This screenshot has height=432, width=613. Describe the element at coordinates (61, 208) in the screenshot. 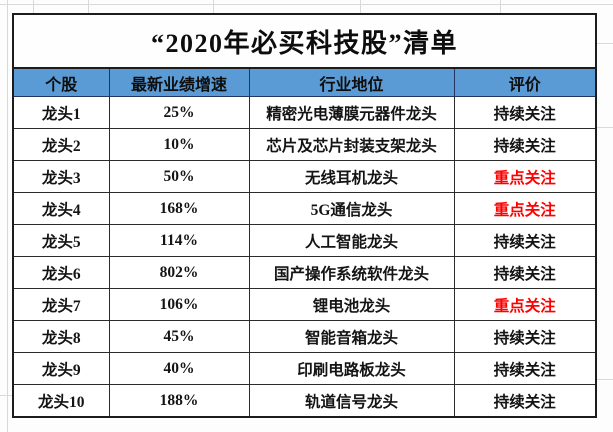

I see `stock-cell: 龙头4` at that location.